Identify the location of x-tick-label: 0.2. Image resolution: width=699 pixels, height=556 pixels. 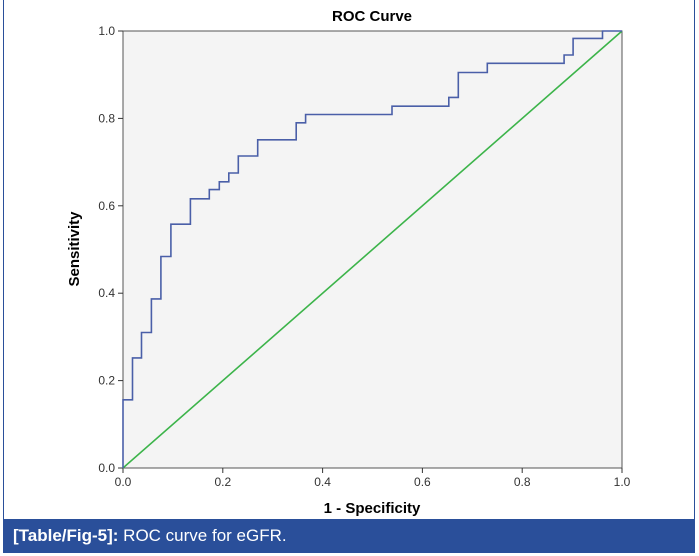
(222, 482).